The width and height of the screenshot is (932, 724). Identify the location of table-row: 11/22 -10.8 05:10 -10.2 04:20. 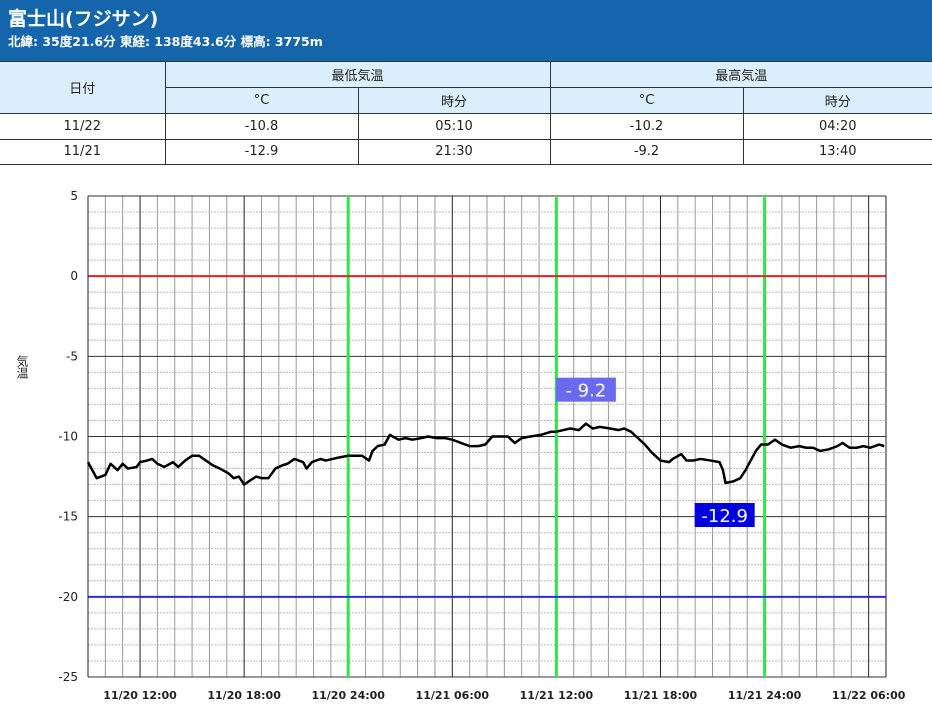
(466, 126).